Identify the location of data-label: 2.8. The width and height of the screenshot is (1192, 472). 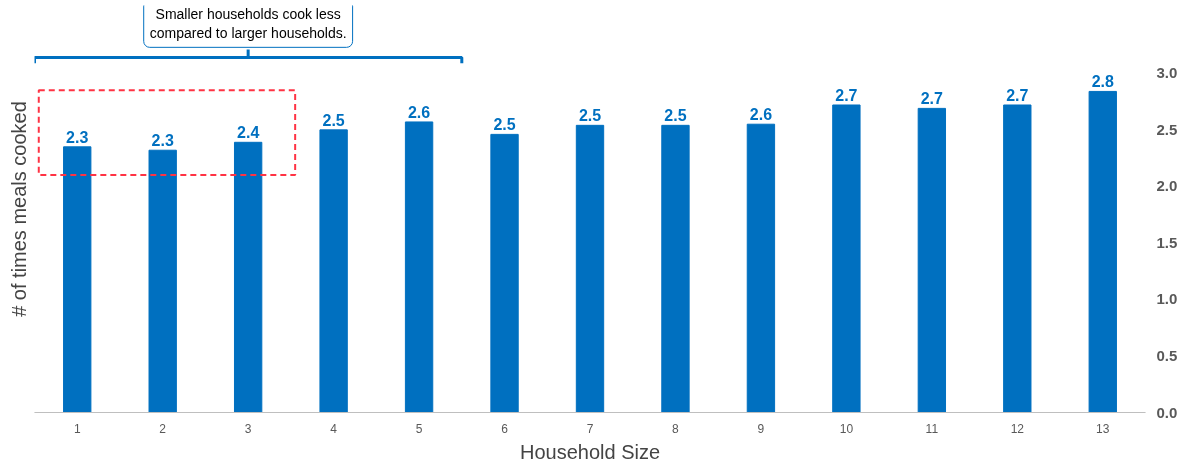
(1102, 82).